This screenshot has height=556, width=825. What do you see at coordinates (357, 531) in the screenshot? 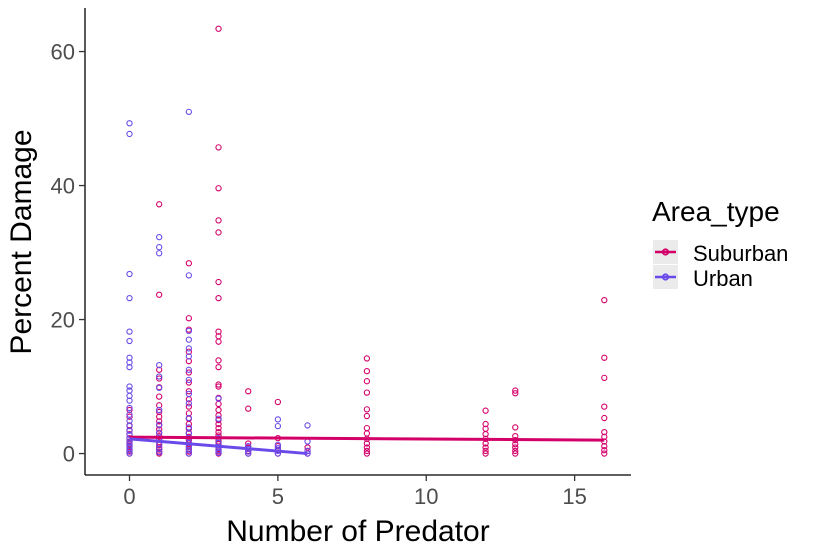
I see `x-axis-title: Number of Predator` at bounding box center [357, 531].